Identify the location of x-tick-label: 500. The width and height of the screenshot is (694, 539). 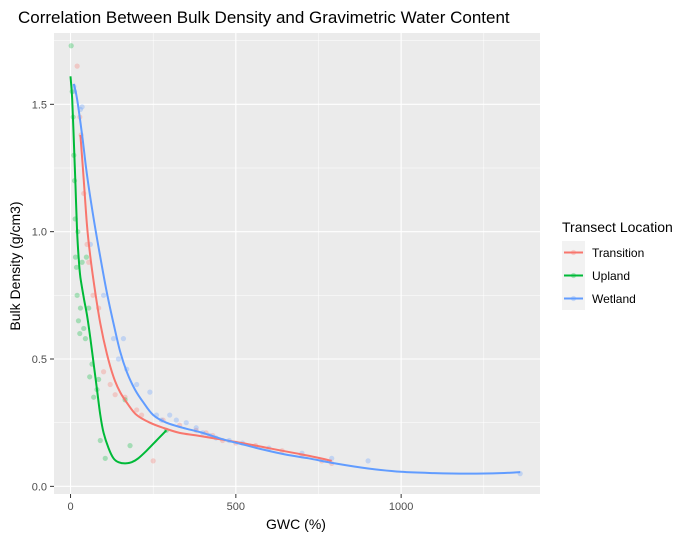
(236, 507).